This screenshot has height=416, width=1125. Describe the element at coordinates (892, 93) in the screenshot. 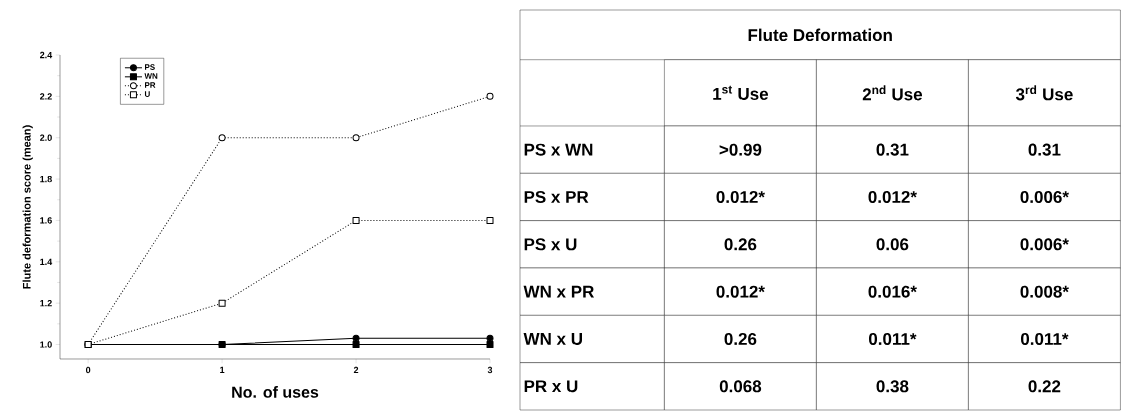

I see `category-label: 2$^{nd}$ Use` at that location.